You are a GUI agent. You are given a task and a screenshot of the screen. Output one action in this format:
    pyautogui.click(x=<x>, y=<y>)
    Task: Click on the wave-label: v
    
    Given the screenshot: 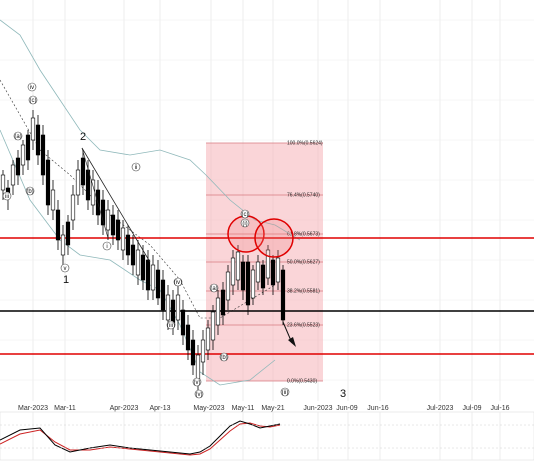 What is the action you would take?
    pyautogui.click(x=65, y=269)
    